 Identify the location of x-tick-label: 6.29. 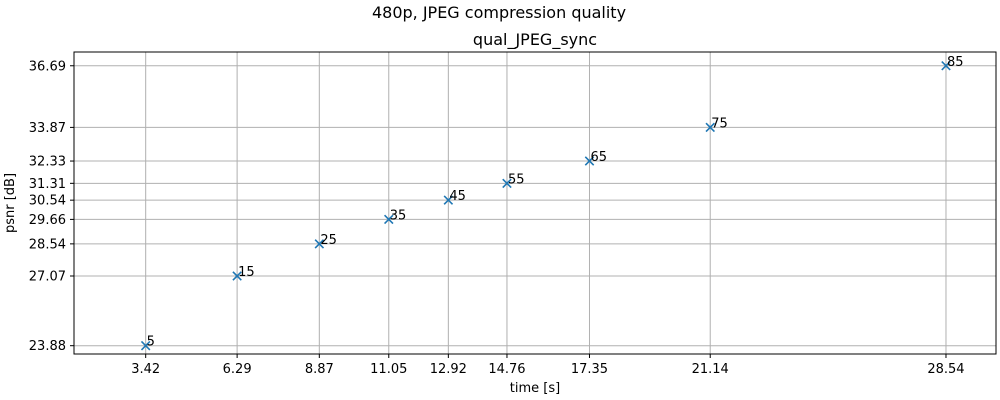
(237, 369).